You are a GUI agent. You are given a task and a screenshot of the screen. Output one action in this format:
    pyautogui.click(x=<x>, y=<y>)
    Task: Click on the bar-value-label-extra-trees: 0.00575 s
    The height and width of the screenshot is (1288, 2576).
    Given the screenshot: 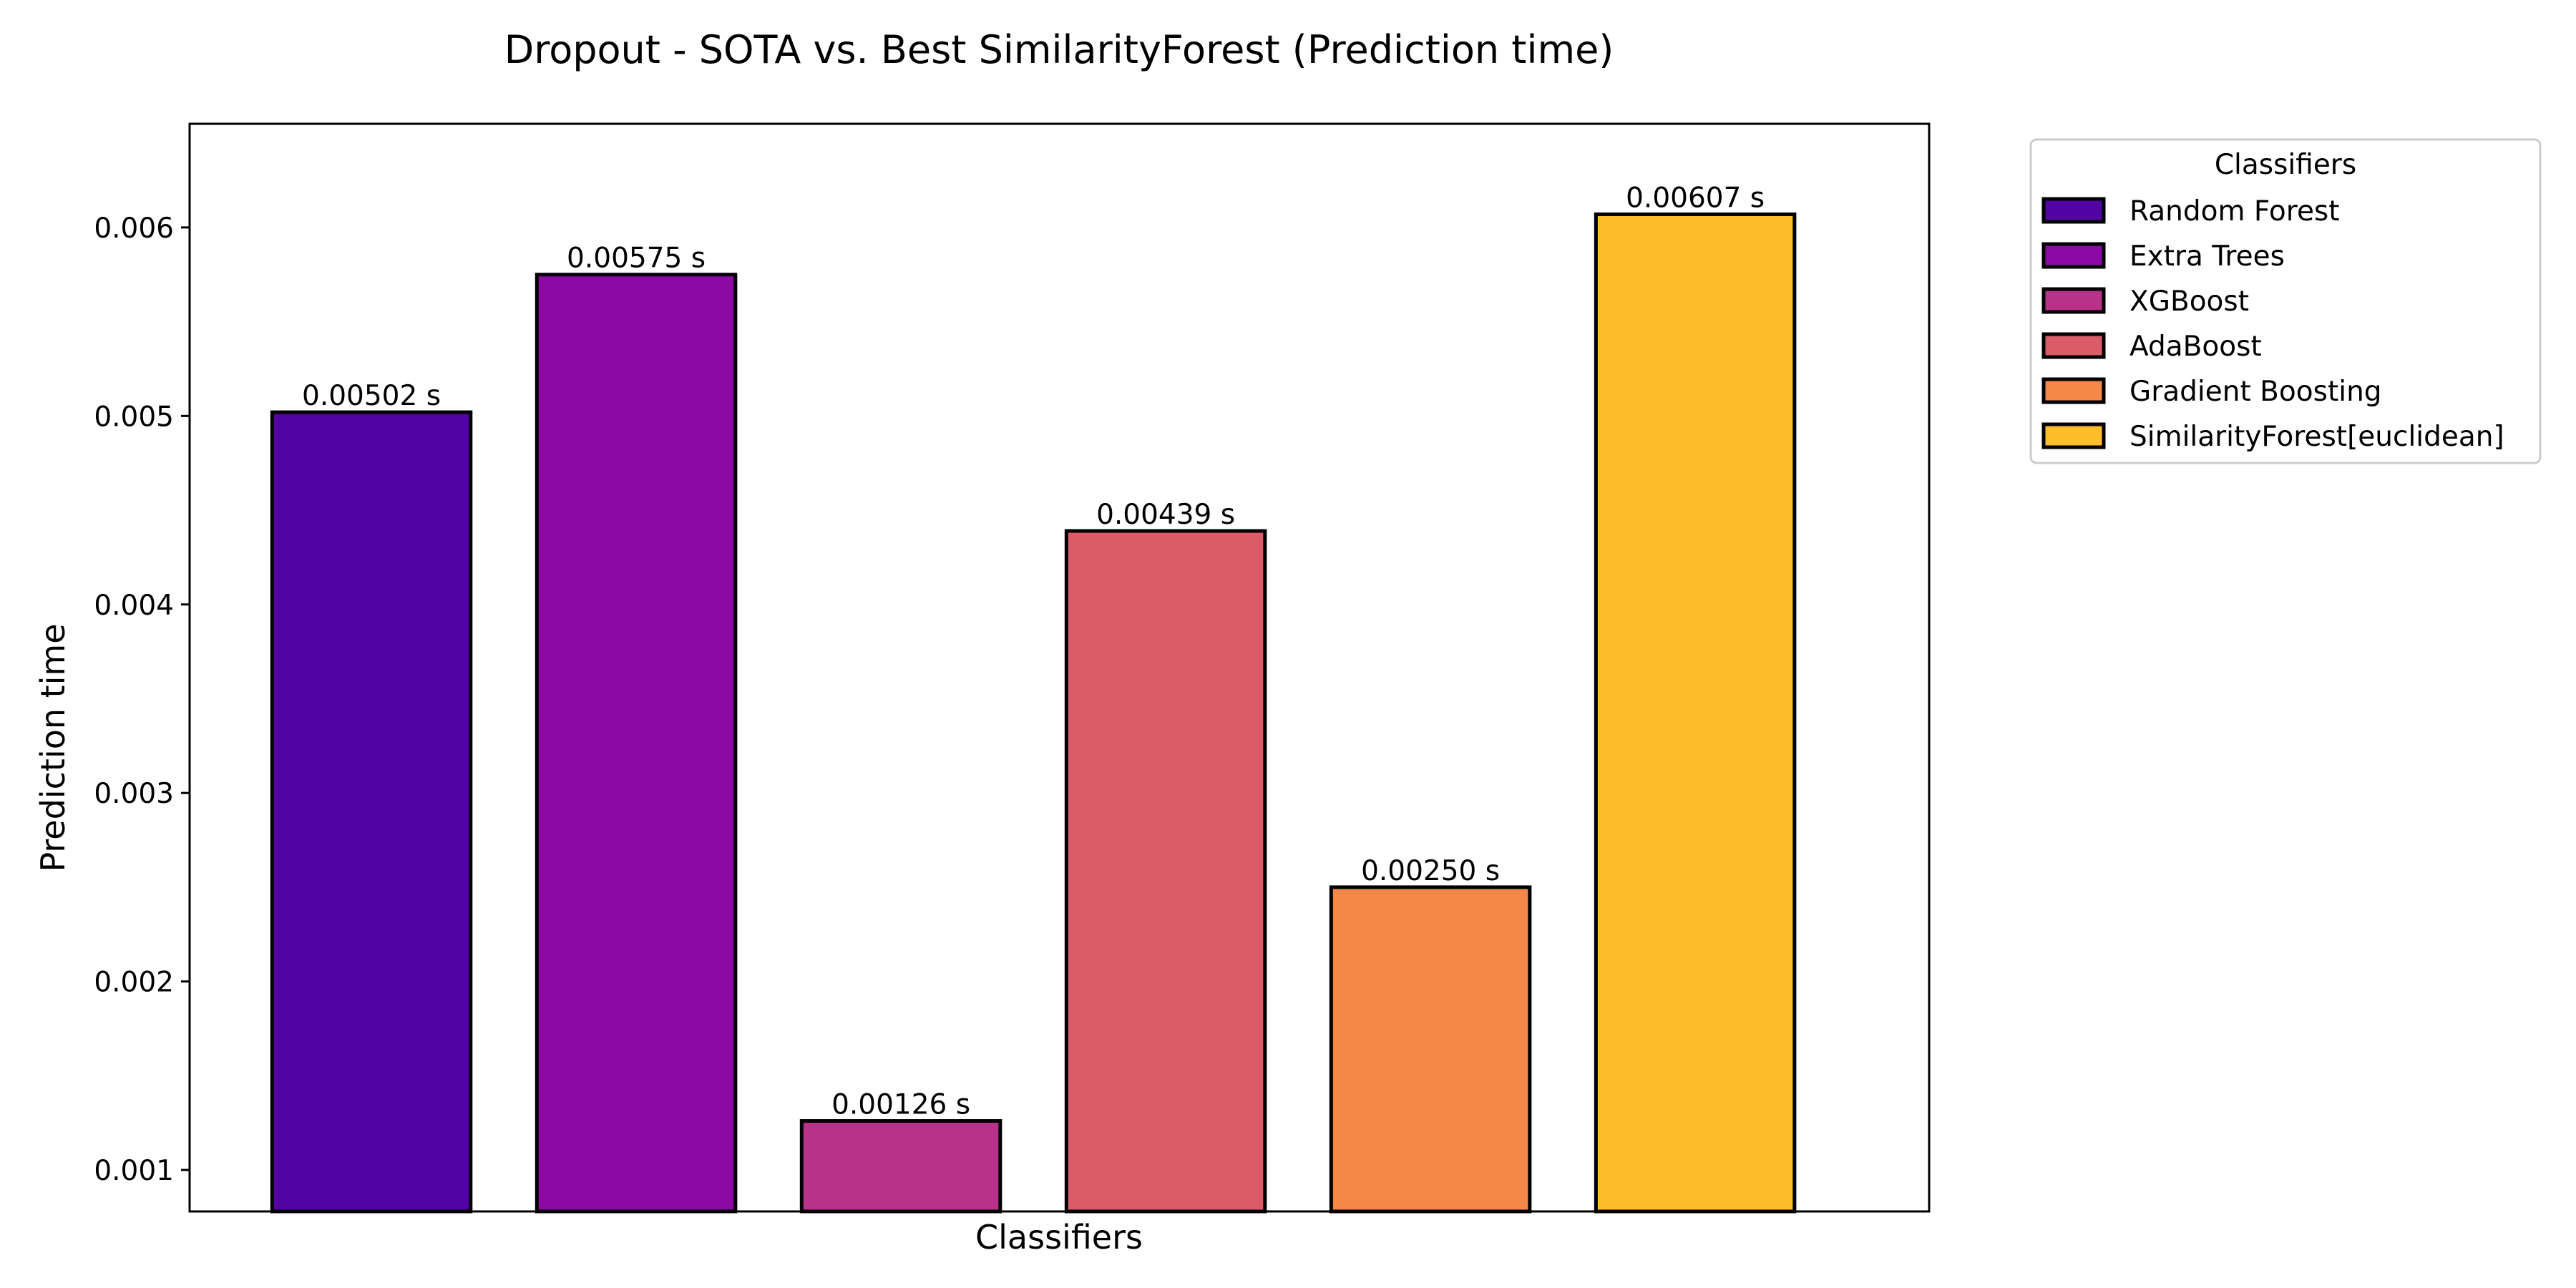 What is the action you would take?
    pyautogui.click(x=636, y=259)
    